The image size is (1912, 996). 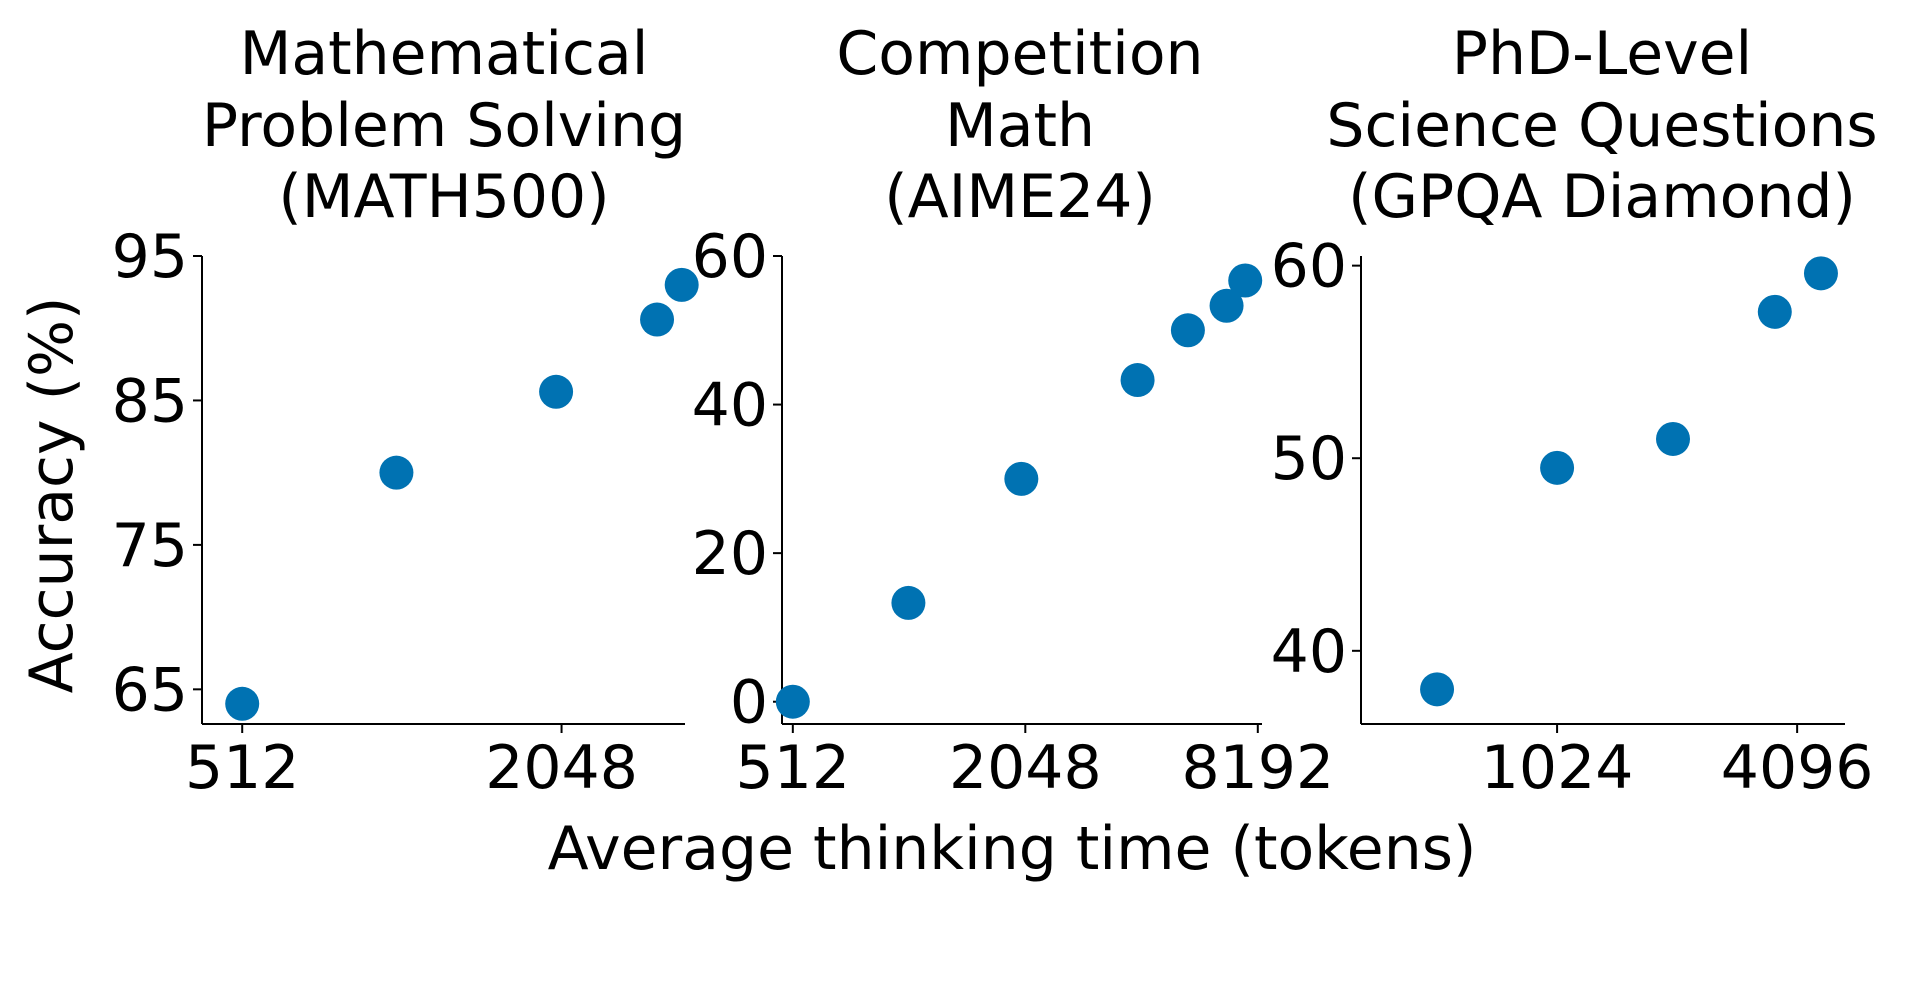 What do you see at coordinates (1602, 54) in the screenshot?
I see `panel-title-line: PhD-Level` at bounding box center [1602, 54].